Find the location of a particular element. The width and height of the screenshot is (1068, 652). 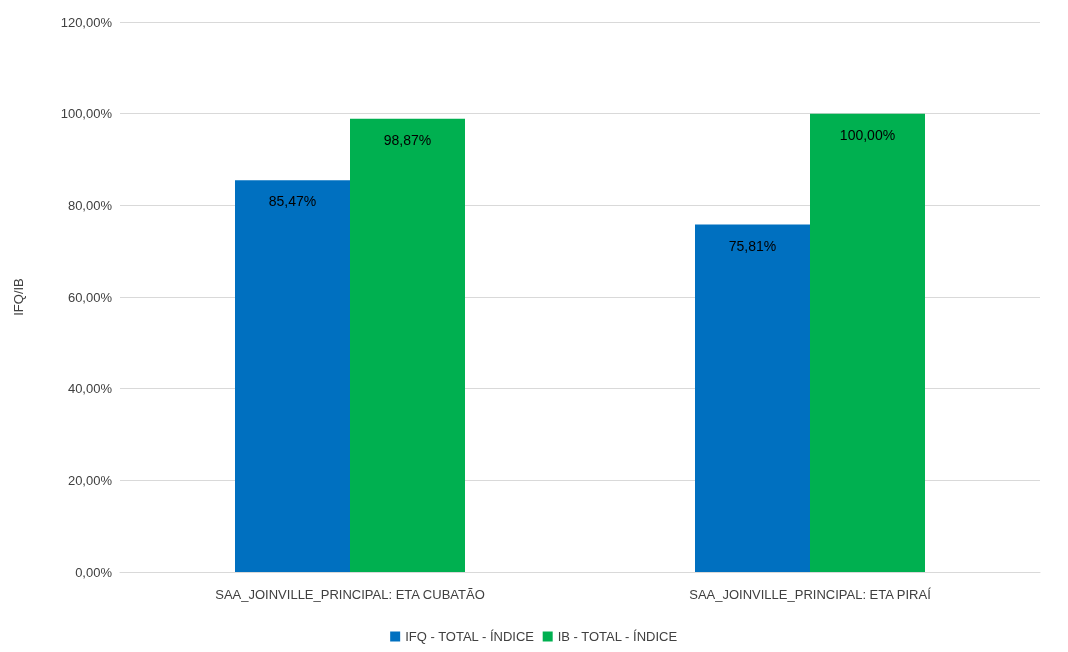

y-tick-label: 80,00% is located at coordinates (90, 205).